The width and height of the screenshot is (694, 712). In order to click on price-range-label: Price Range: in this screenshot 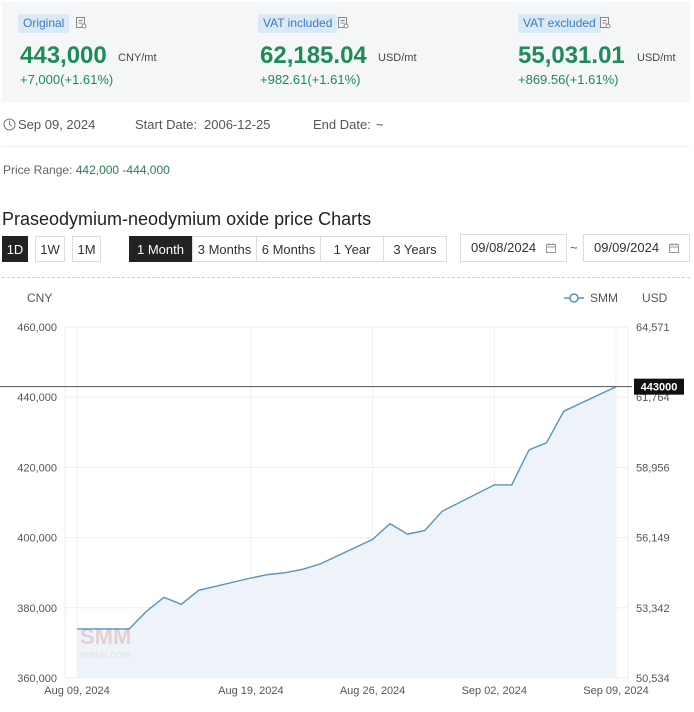, I will do `click(38, 170)`.